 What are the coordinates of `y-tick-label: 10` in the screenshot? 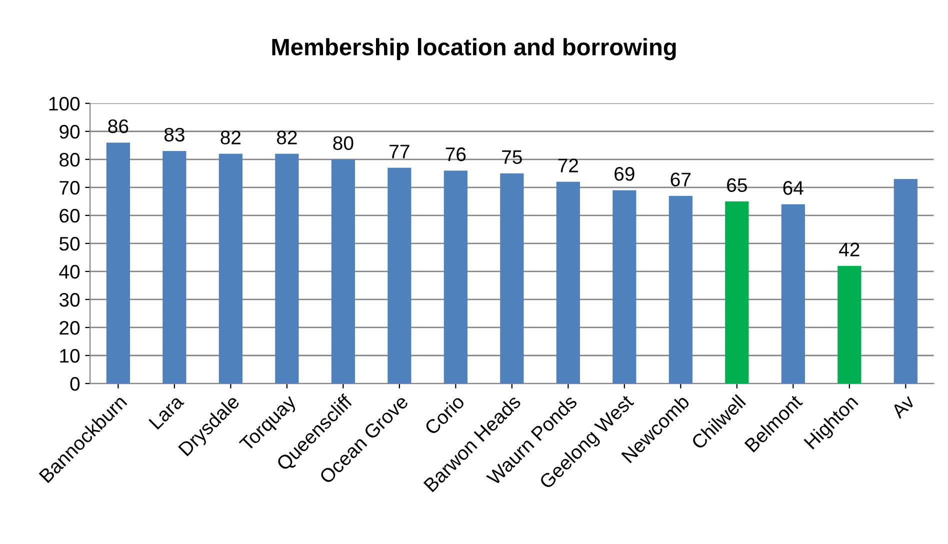 It's located at (70, 355).